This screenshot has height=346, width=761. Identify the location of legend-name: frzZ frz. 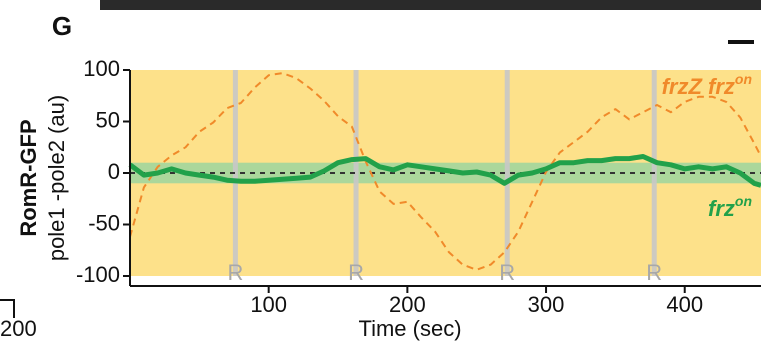
(698, 86).